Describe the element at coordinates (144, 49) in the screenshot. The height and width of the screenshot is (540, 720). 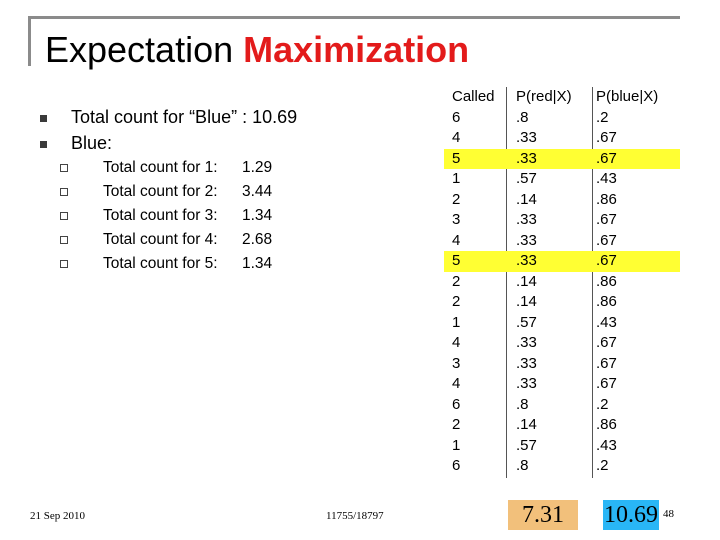
I see `slide-title-part1: Expectation` at that location.